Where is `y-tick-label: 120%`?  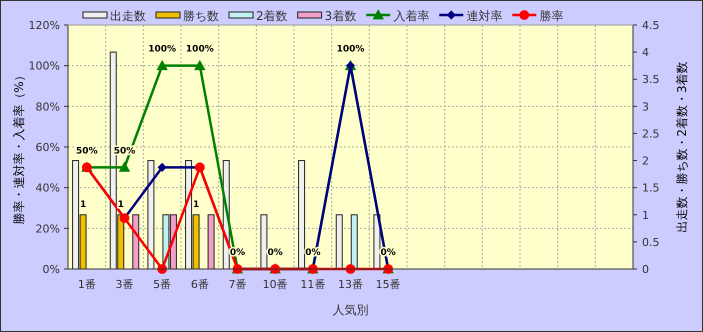 y-tick-label: 120% is located at coordinates (44, 25).